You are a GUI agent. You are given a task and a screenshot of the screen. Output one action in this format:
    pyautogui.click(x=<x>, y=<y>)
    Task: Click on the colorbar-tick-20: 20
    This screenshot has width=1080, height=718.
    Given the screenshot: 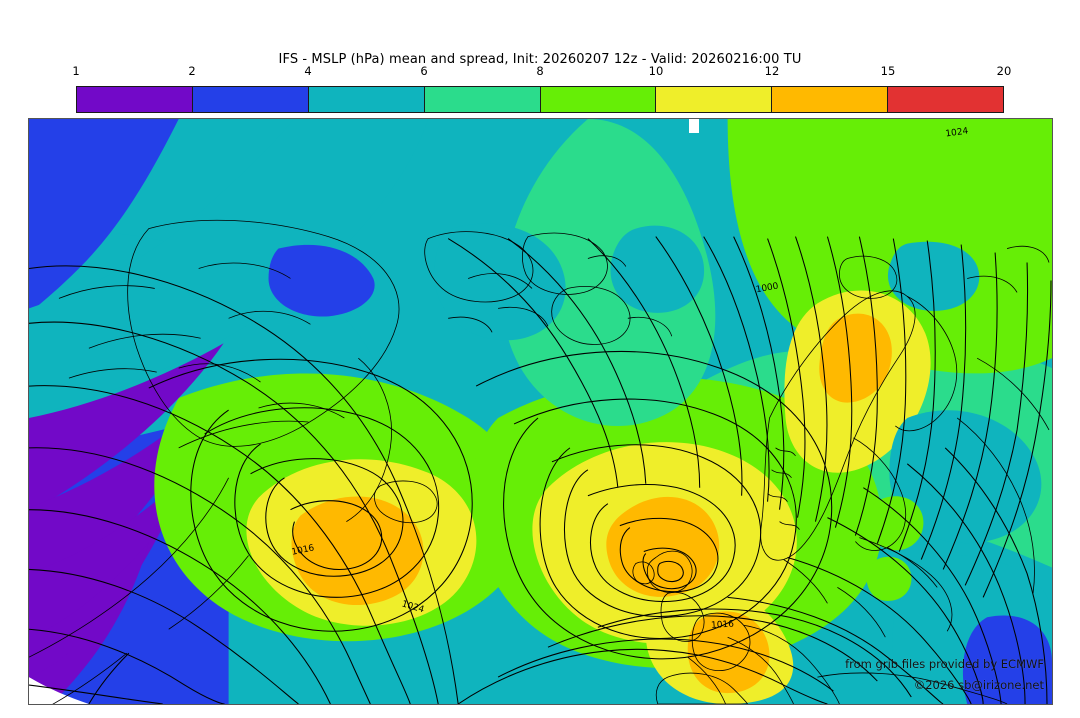 What is the action you would take?
    pyautogui.click(x=1004, y=71)
    